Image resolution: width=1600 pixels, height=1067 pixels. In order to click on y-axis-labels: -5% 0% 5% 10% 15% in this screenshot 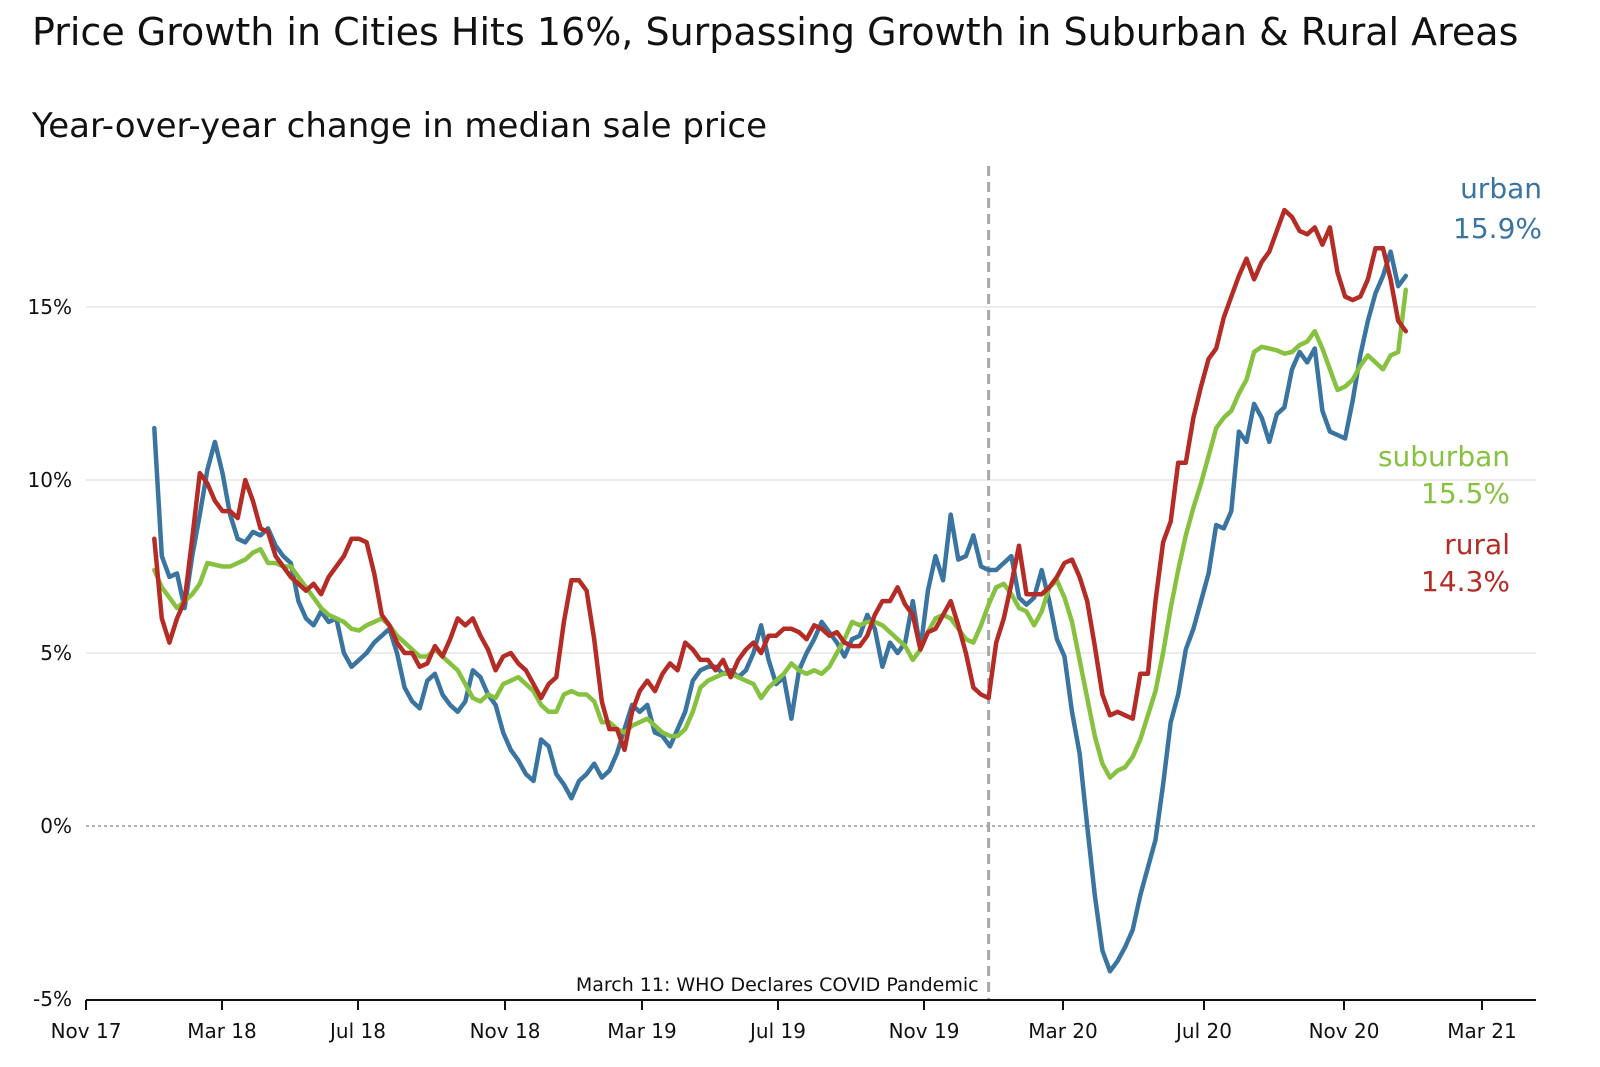, I will do `click(50, 653)`.